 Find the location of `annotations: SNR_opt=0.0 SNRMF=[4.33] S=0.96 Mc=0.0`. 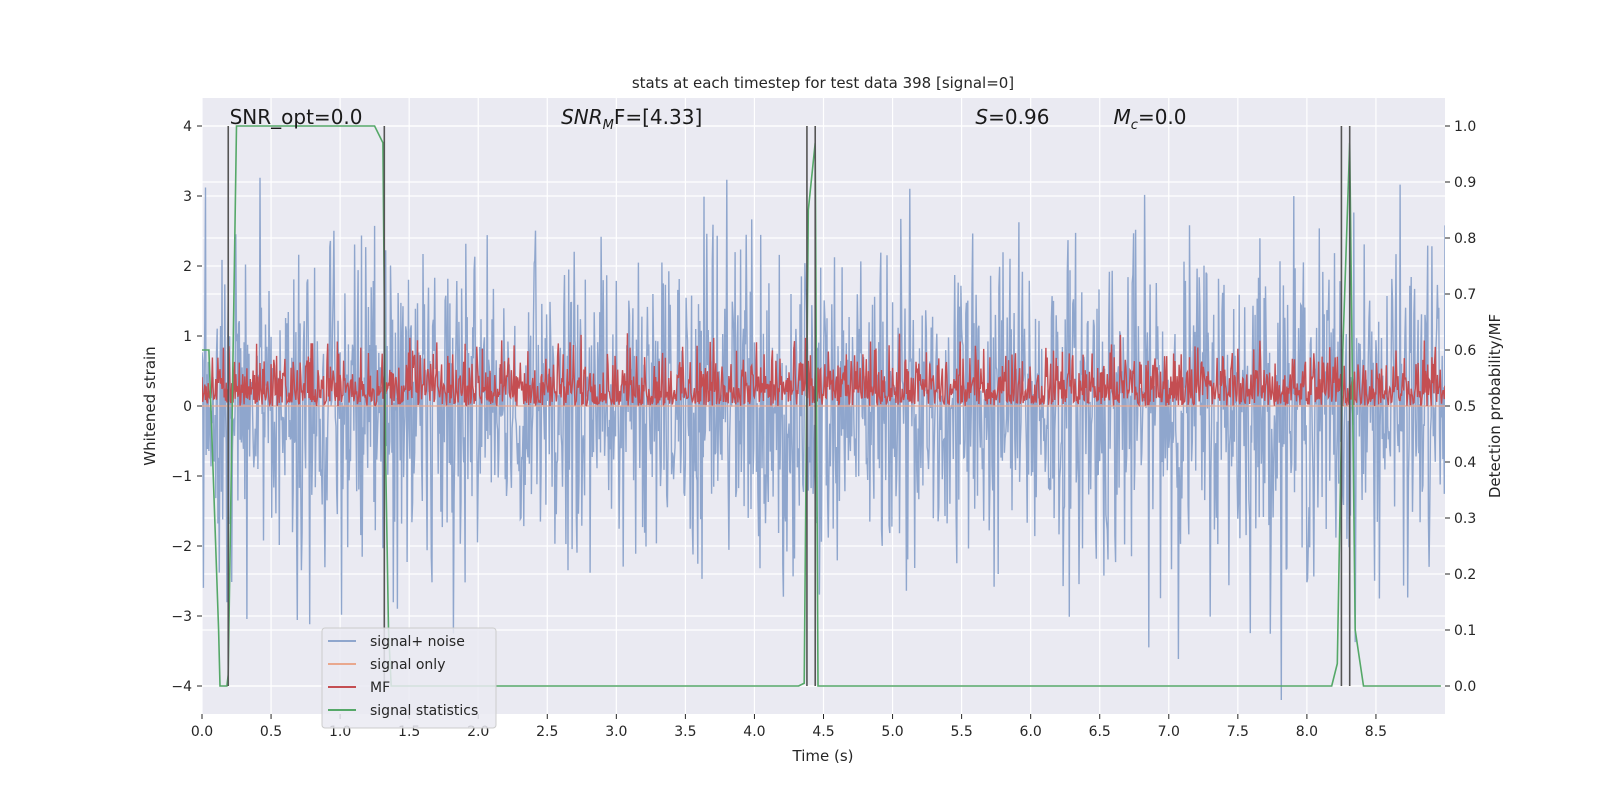

annotations: SNR_opt=0.0 SNRMF=[4.33] S=0.96 Mc=0.0 is located at coordinates (708, 119).